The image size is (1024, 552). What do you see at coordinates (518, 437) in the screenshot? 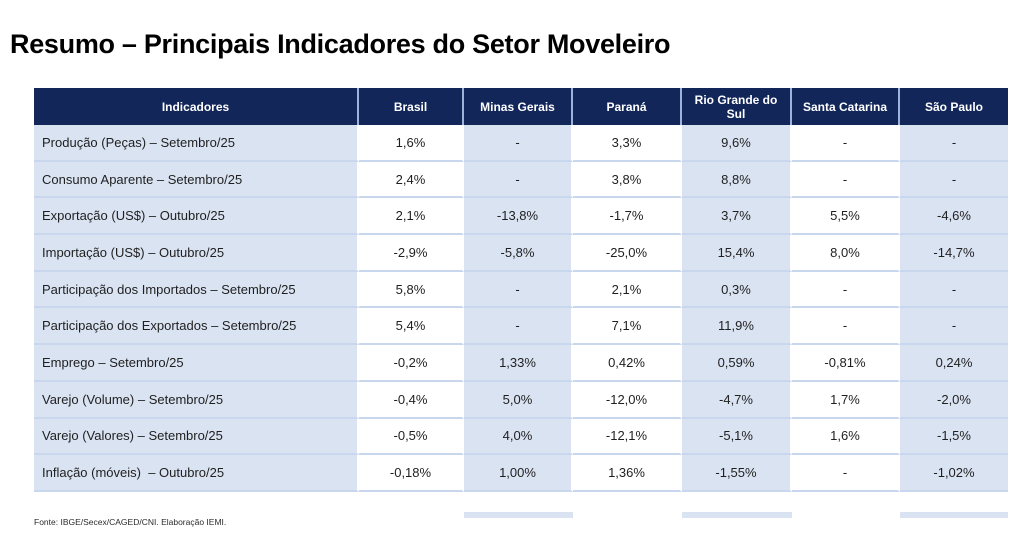
I see `value-cell: 4,0%` at bounding box center [518, 437].